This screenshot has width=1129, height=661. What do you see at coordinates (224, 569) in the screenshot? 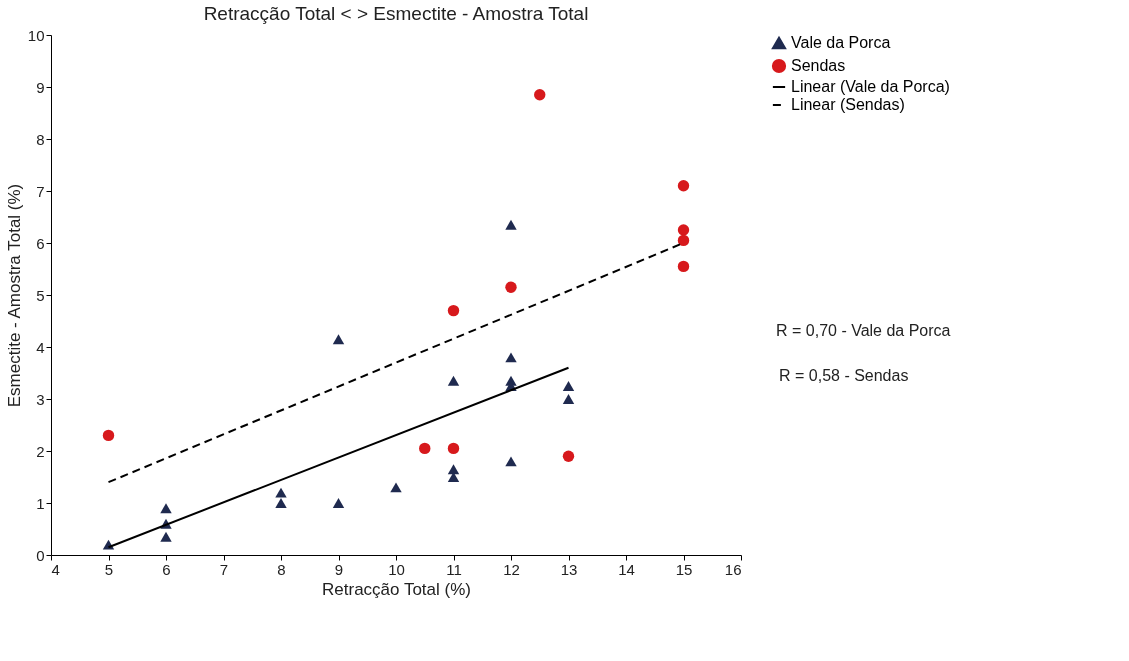
I see `x-tick-label: 7` at bounding box center [224, 569].